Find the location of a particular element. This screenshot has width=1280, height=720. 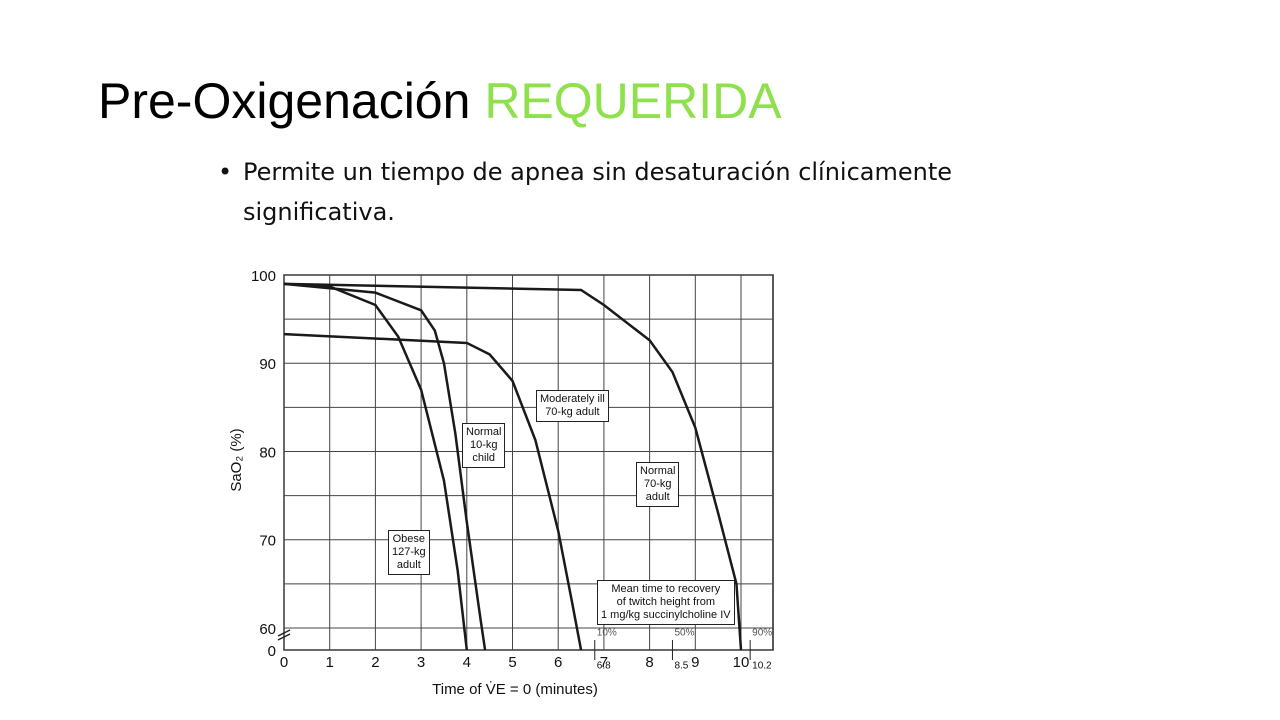

recovery-time-label: 10.2 is located at coordinates (762, 666).